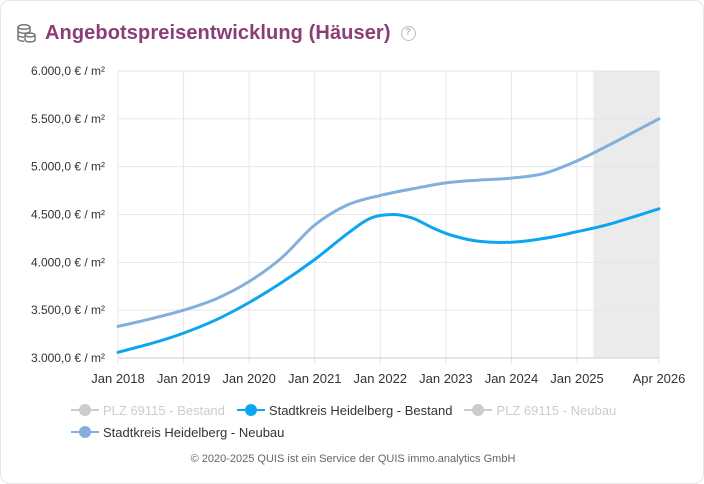 The image size is (704, 484). I want to click on chart-header: Angebotspreisentwicklung (Häuser) ?, so click(215, 33).